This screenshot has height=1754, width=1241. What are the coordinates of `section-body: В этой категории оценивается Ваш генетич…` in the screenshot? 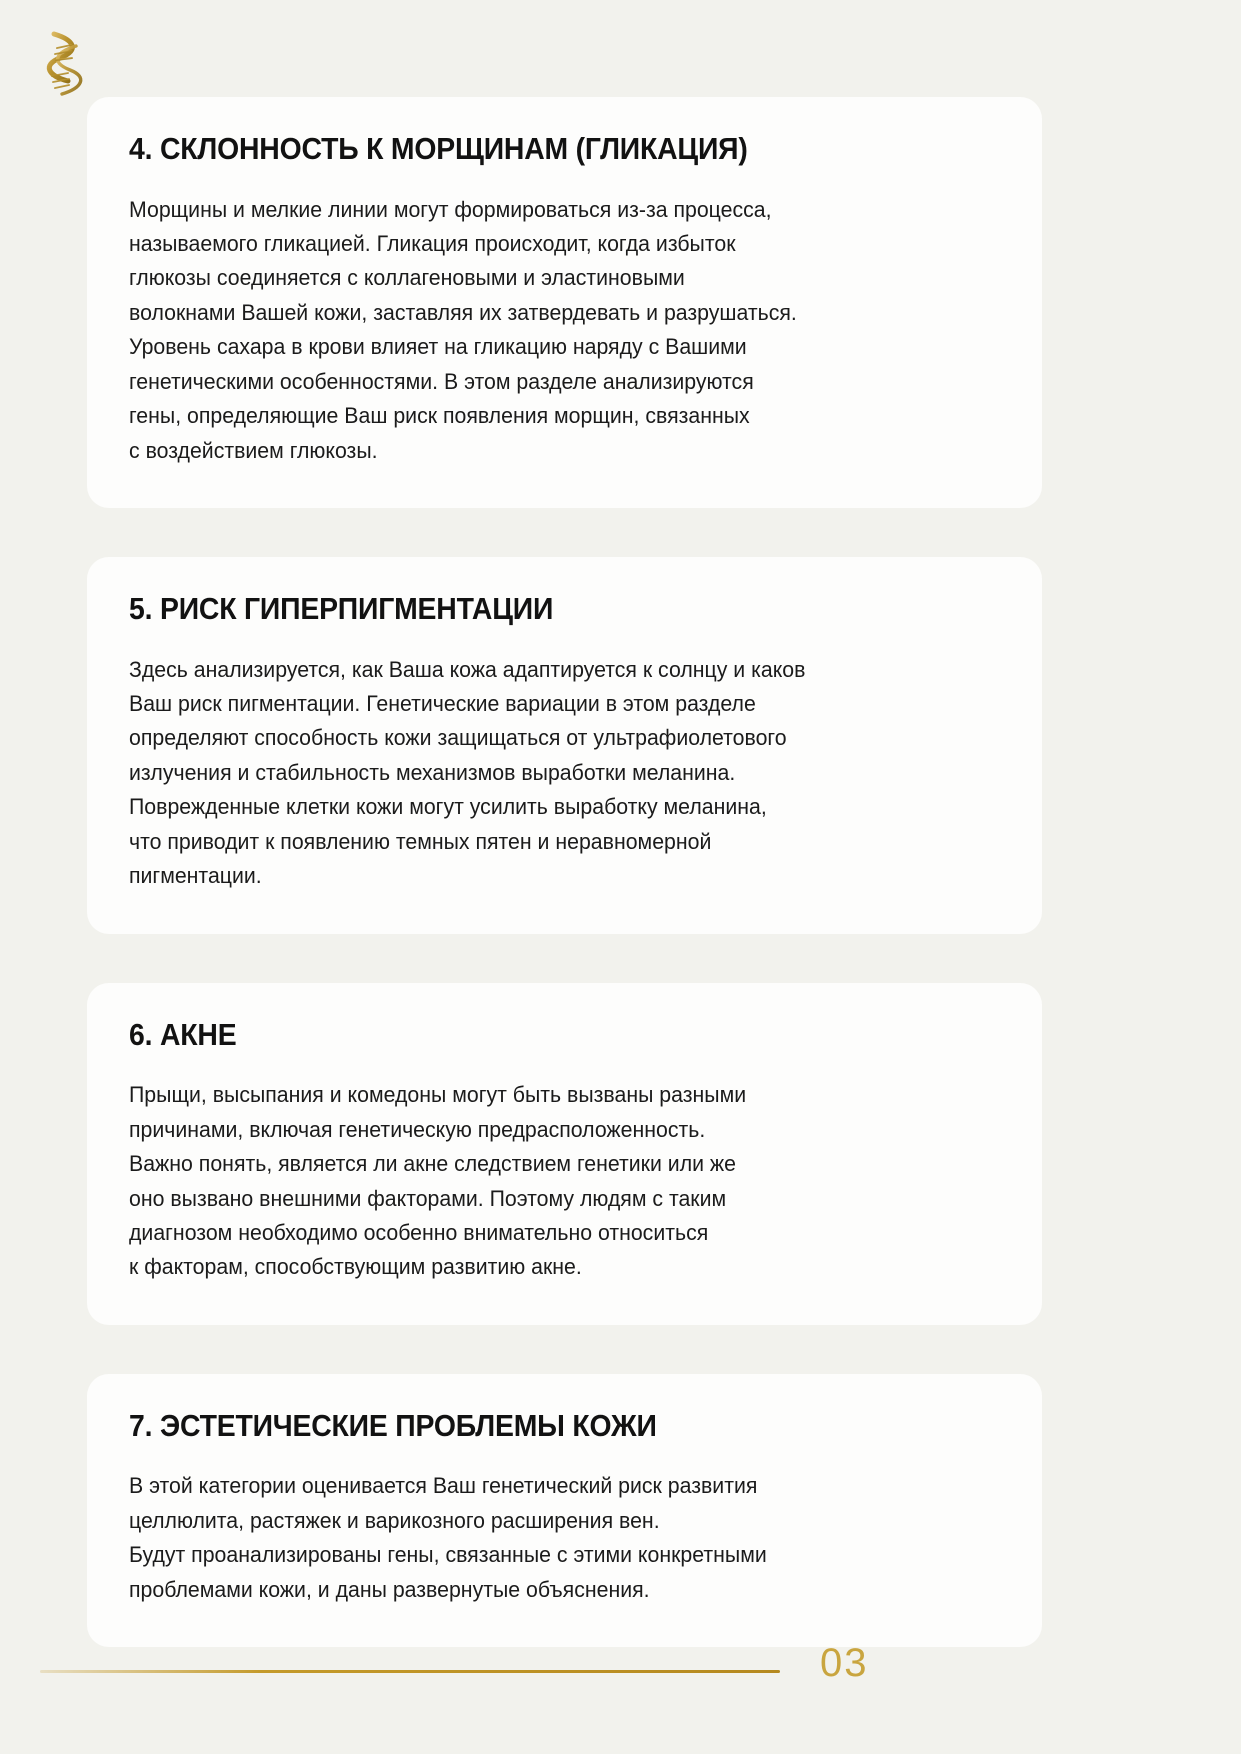 It's located at (448, 1537).